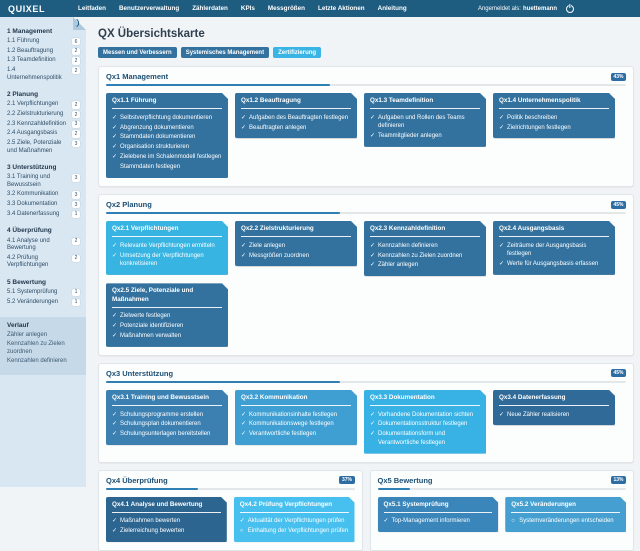 The width and height of the screenshot is (640, 551). I want to click on task-item: ✓ Schulungsunterlagen bereitstellen, so click(167, 434).